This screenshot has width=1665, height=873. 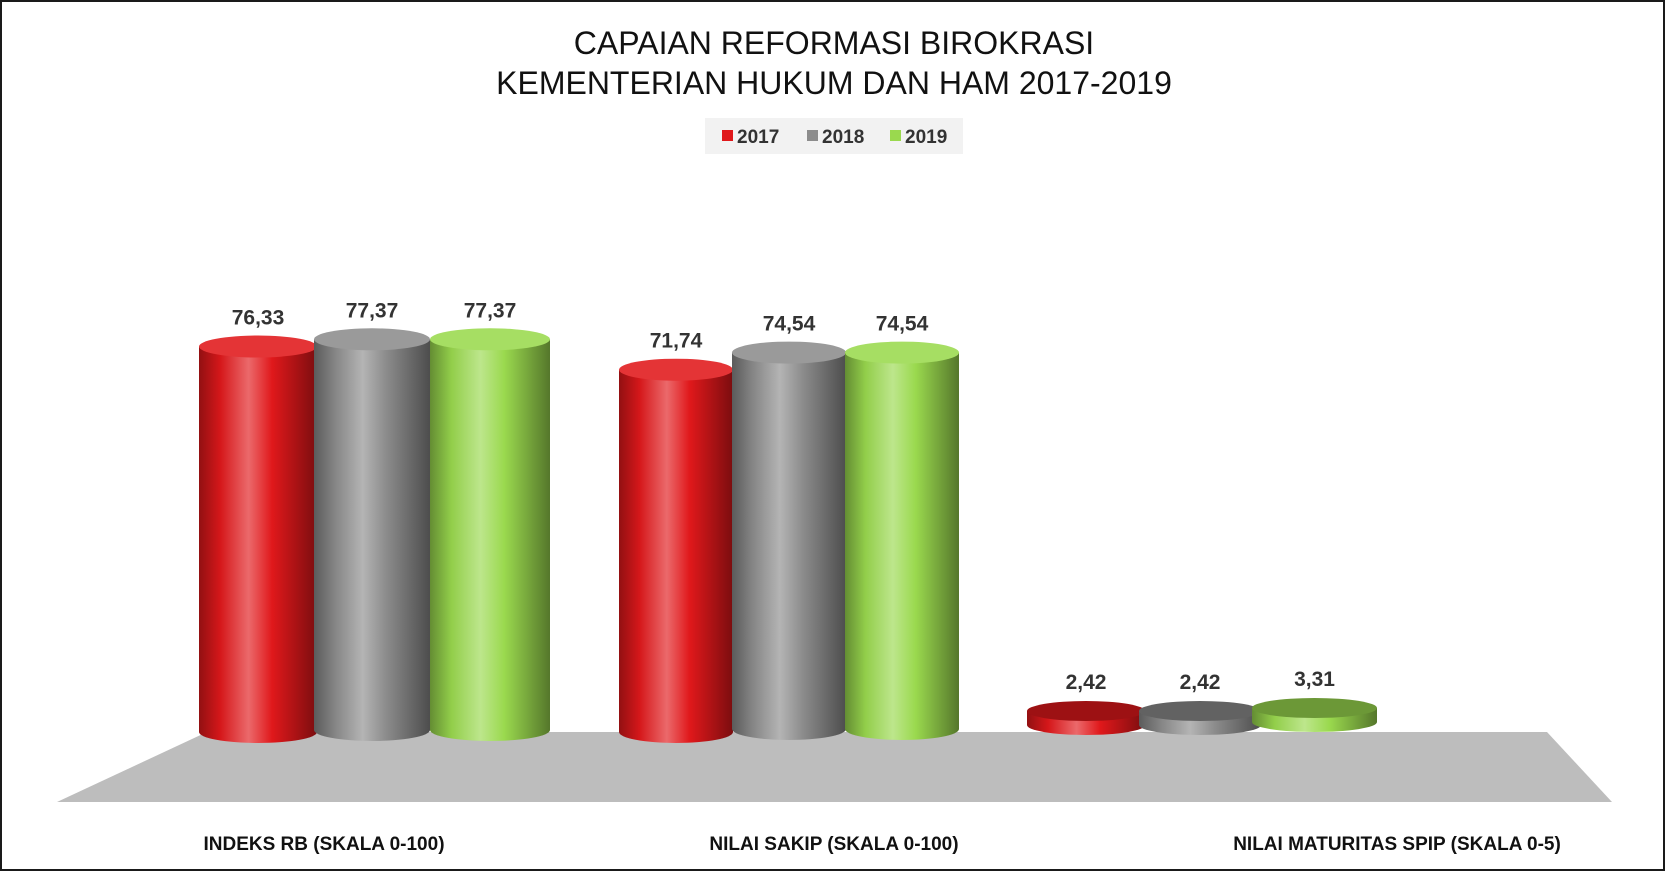 What do you see at coordinates (1397, 844) in the screenshot?
I see `category-label-nilai-maturitas-spip: NILAI MATURITAS SPIP (SKALA 0-5)` at bounding box center [1397, 844].